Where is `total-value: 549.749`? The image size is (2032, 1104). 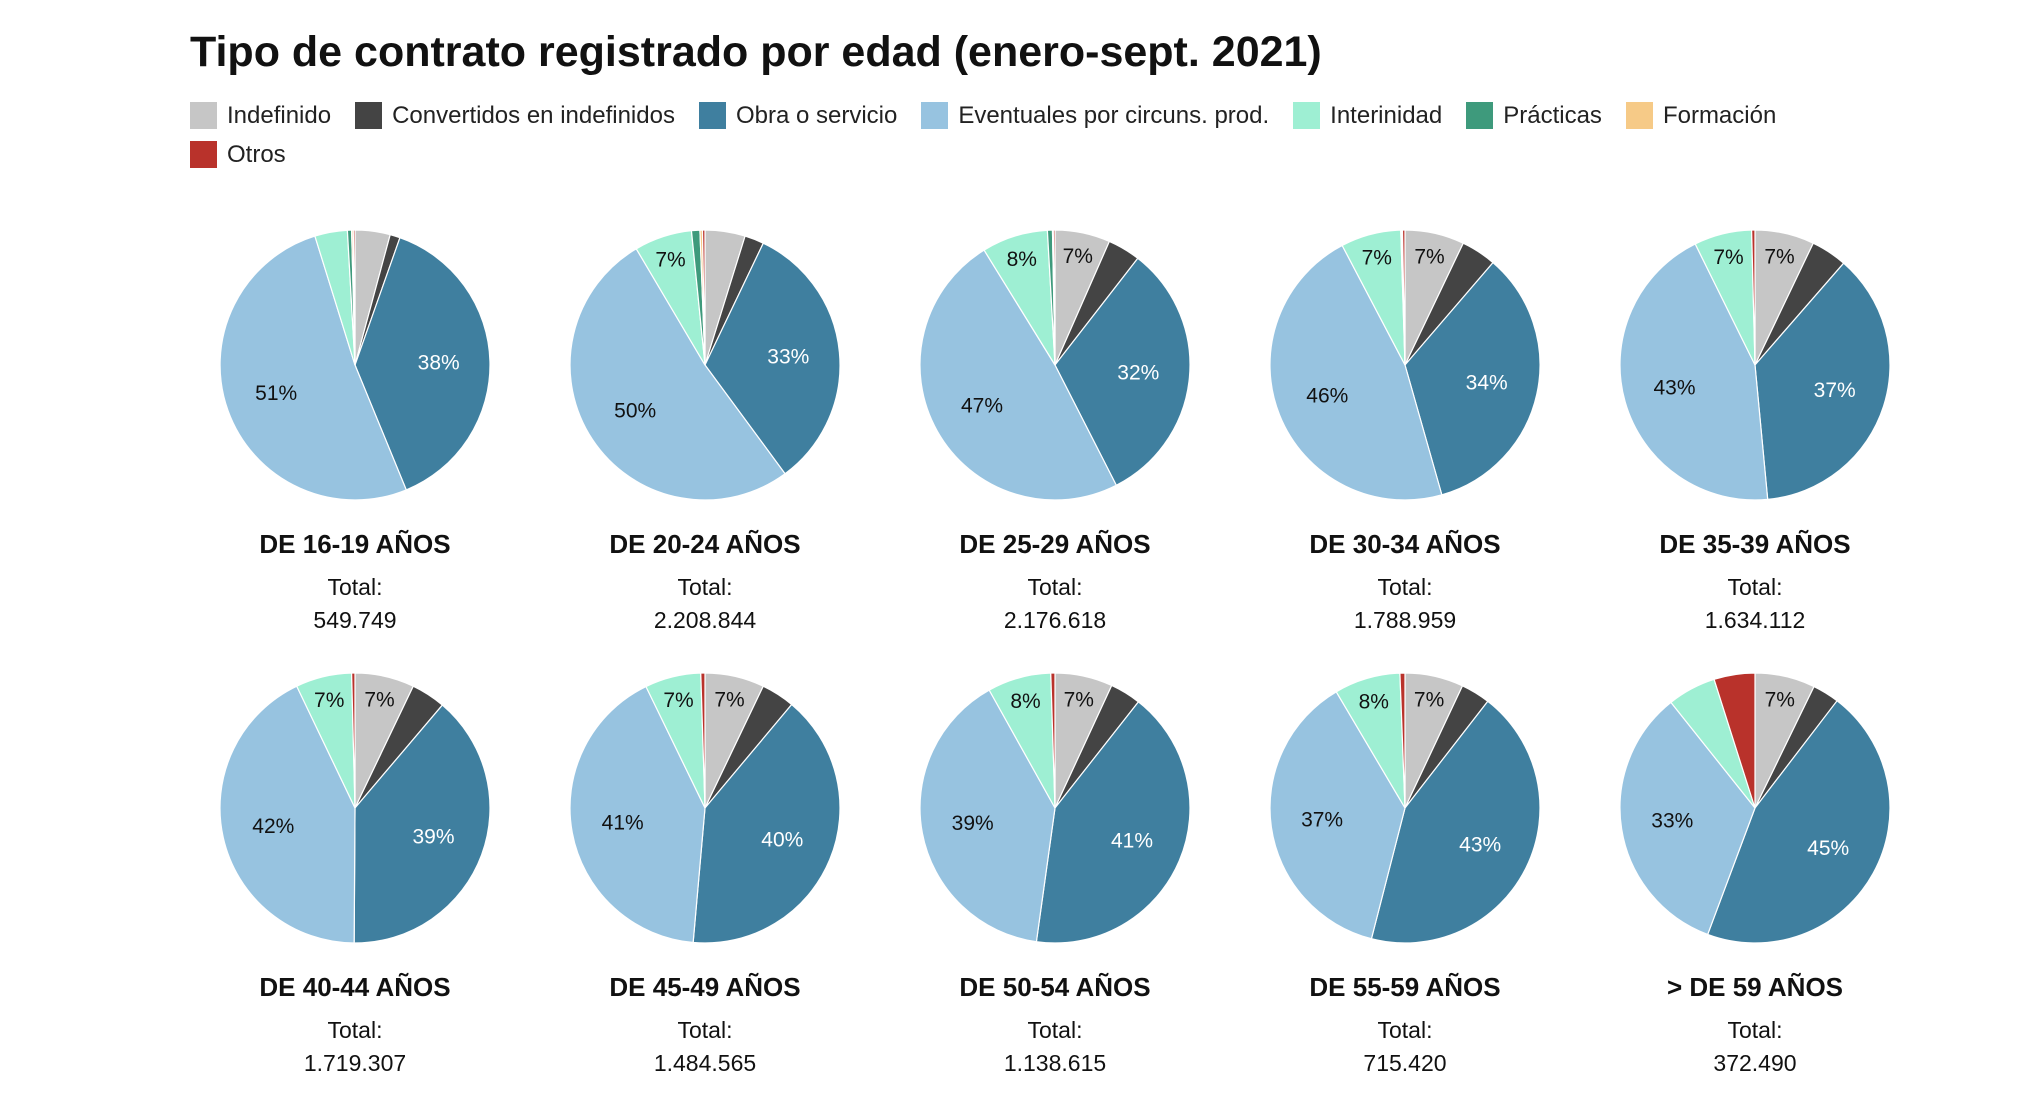
total-value: 549.749 is located at coordinates (354, 620).